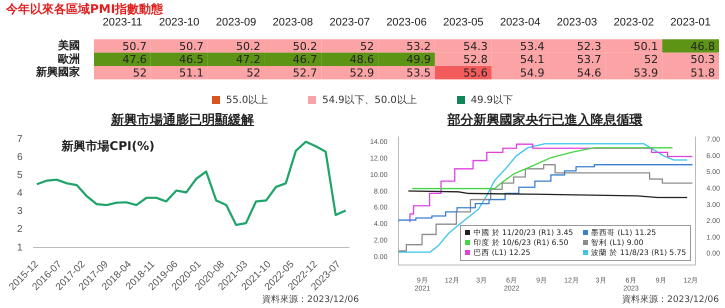  What do you see at coordinates (406, 22) in the screenshot?
I see `x-tick-label: 2023-06` at bounding box center [406, 22].